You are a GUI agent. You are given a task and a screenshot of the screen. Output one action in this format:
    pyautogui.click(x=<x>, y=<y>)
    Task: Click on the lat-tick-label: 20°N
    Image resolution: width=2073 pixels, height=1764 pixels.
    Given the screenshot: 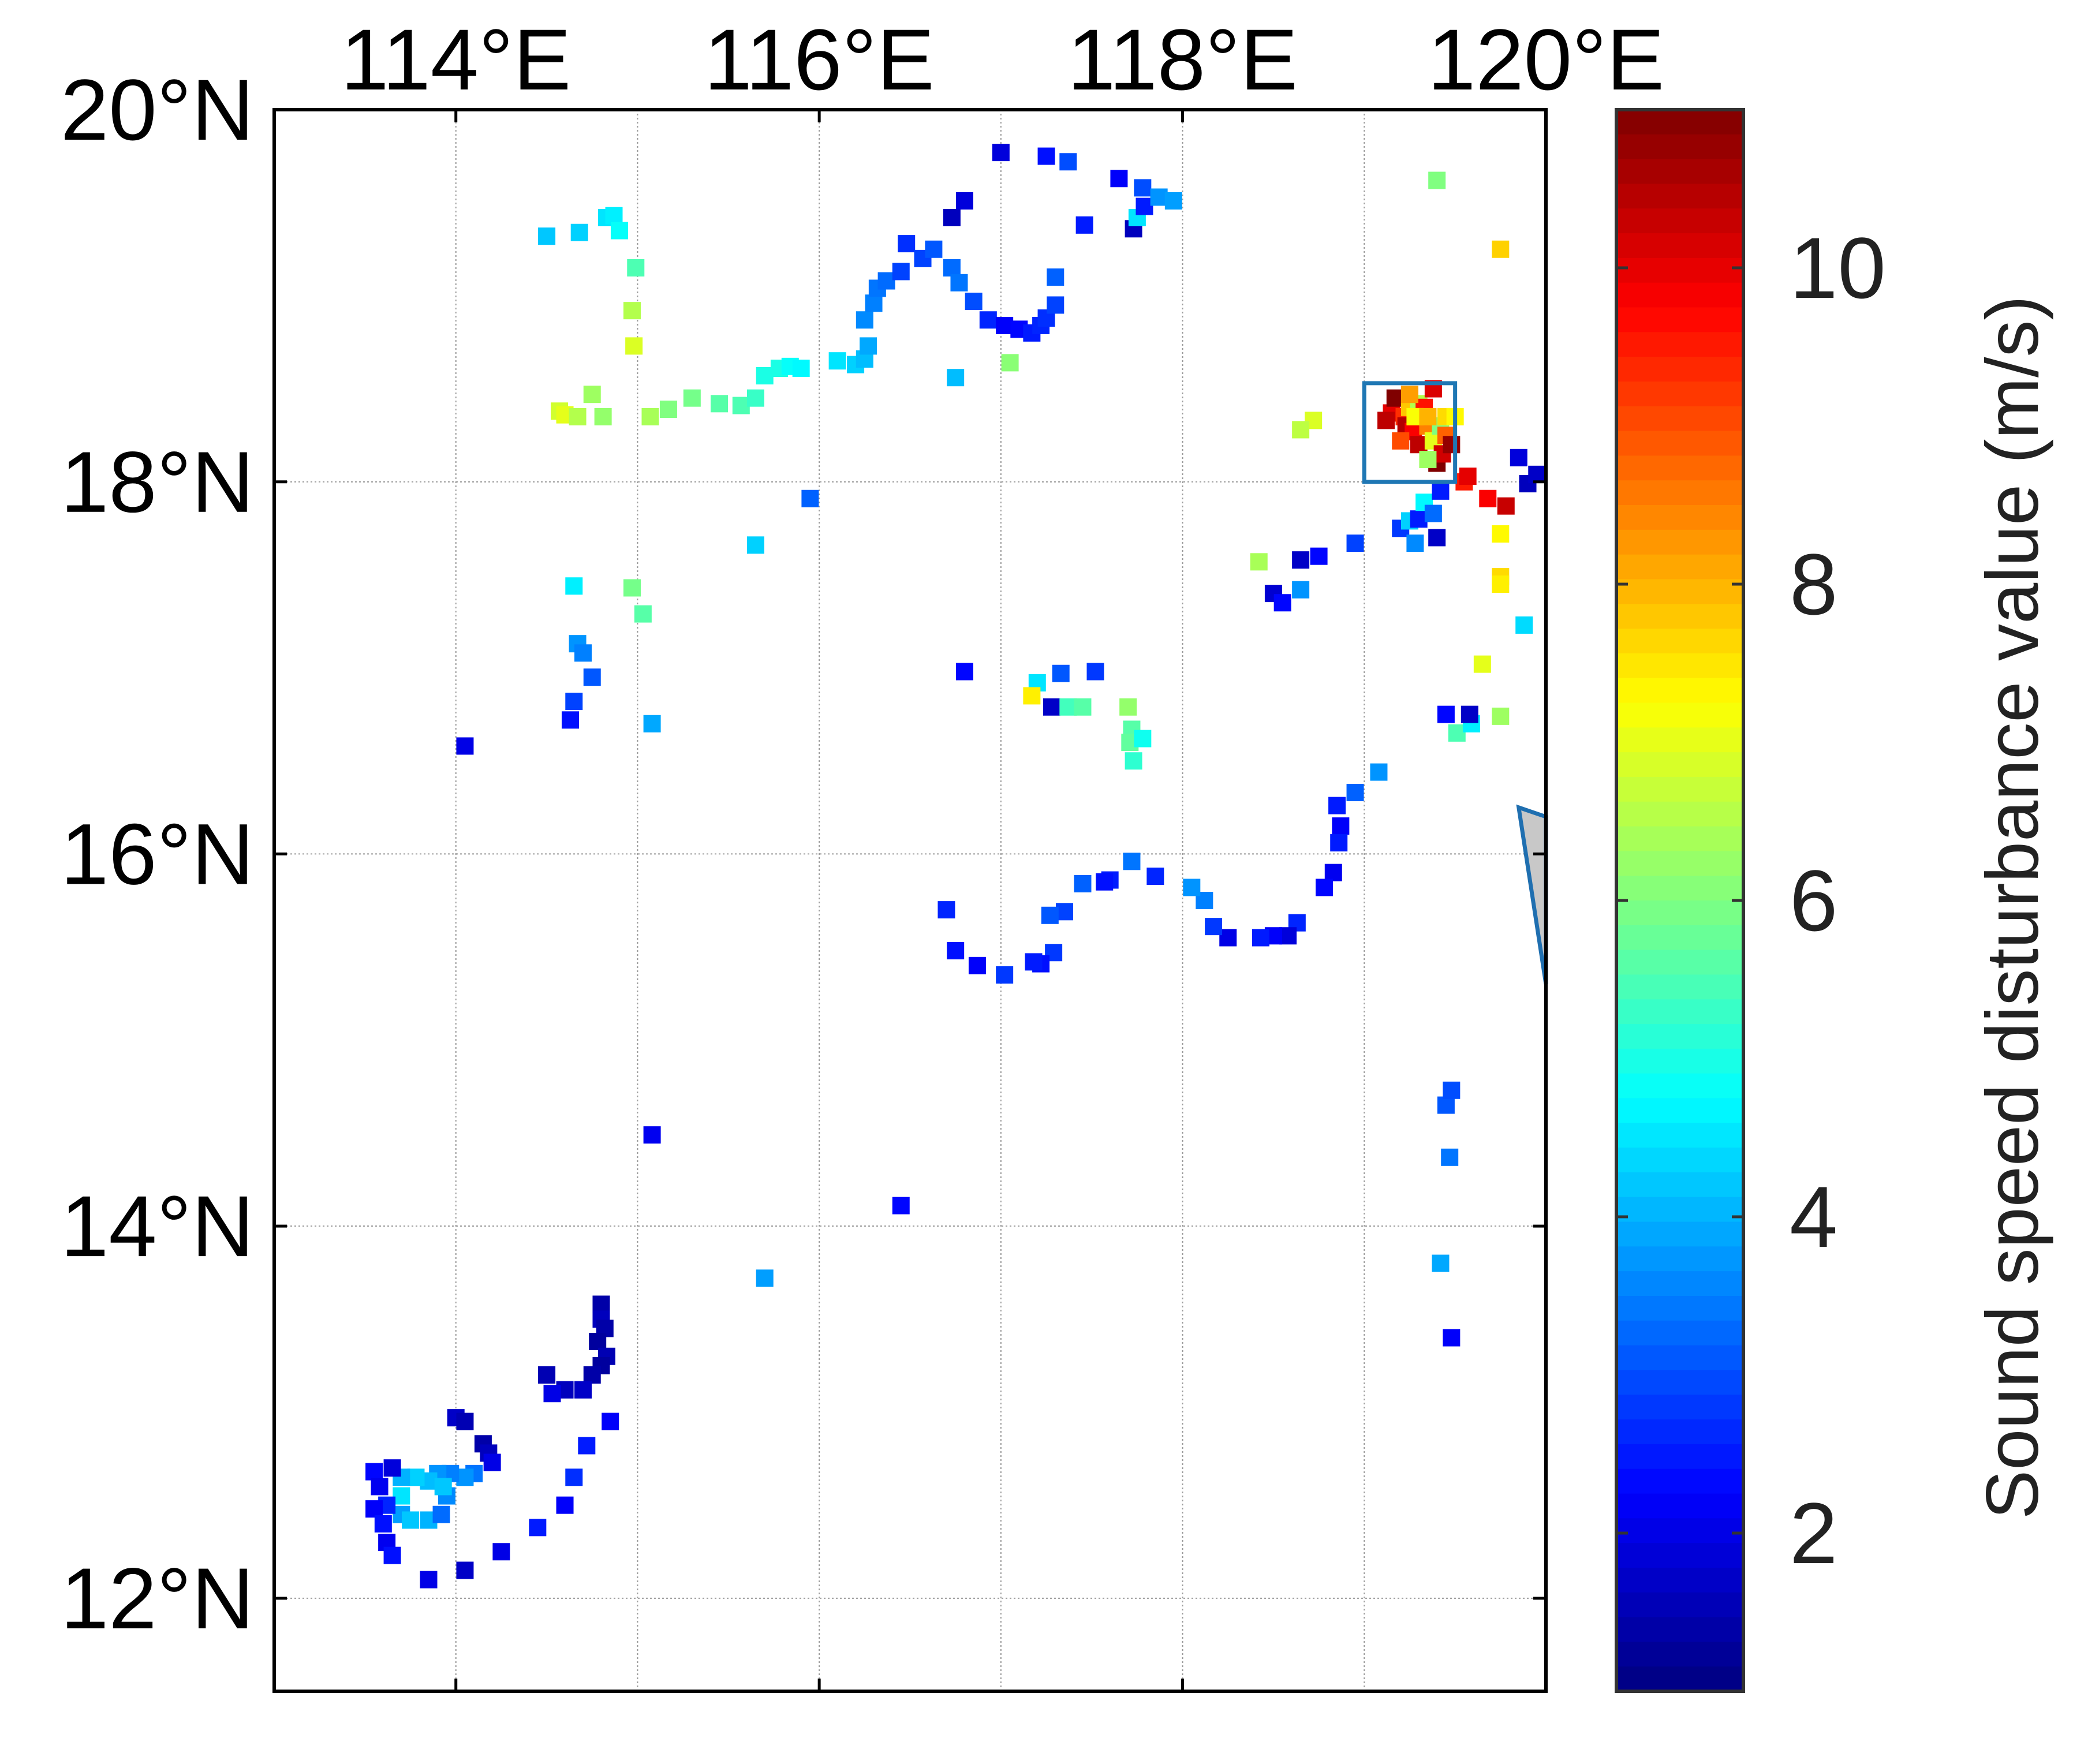 What is the action you would take?
    pyautogui.click(x=157, y=109)
    